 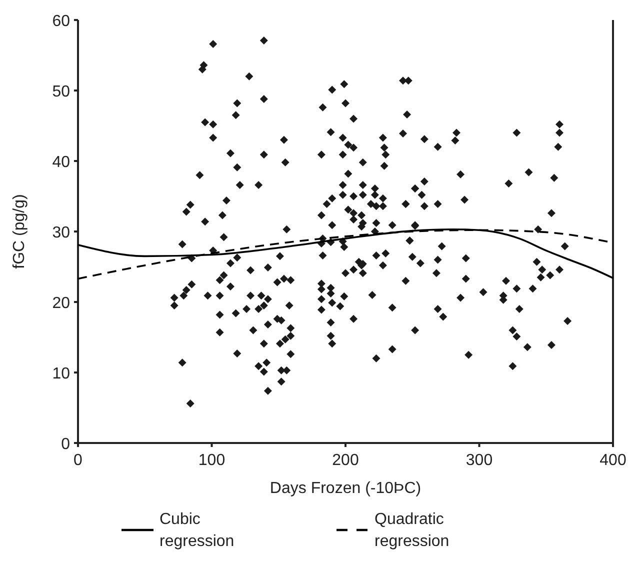 I want to click on x-tick-label: 100, so click(x=212, y=460).